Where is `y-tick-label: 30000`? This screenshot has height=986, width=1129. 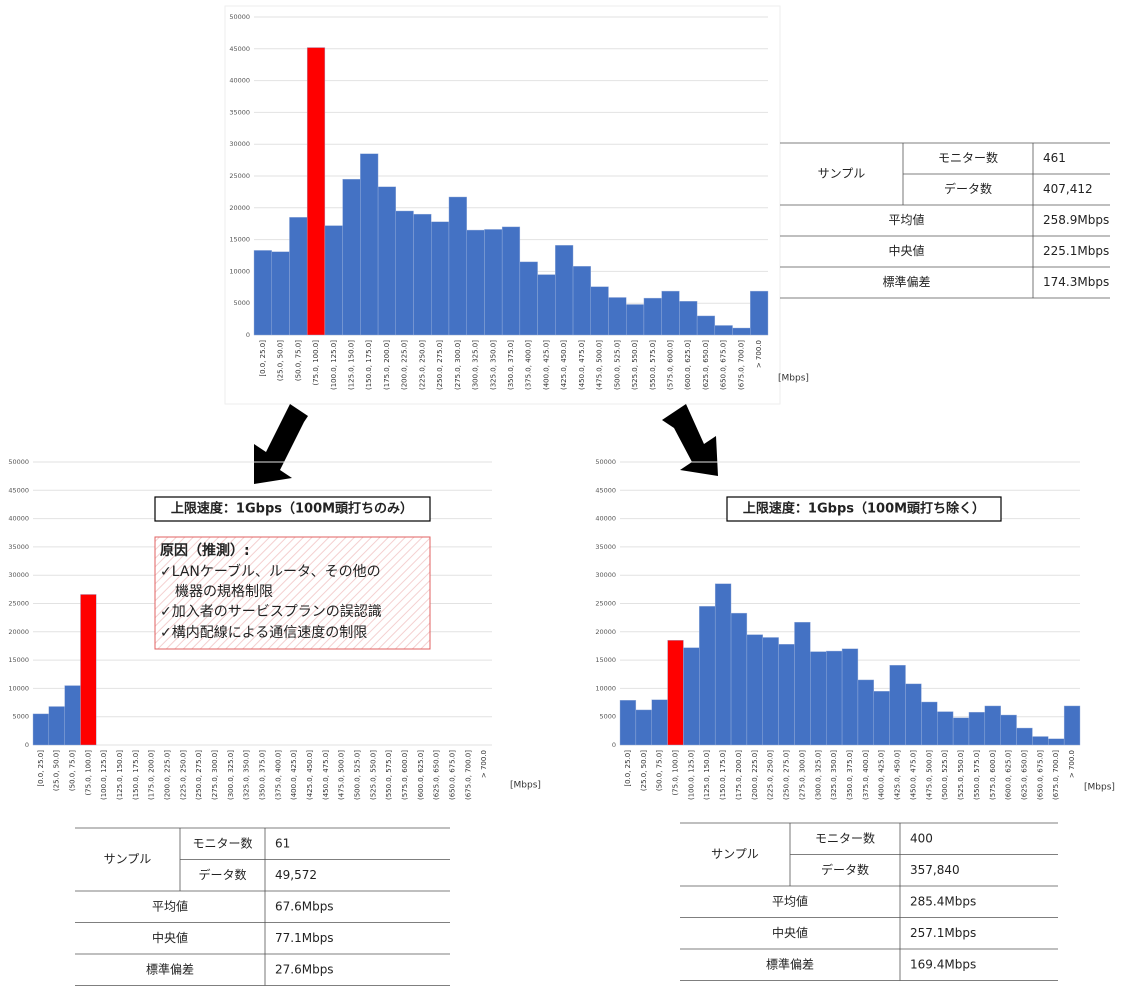
y-tick-label: 30000 is located at coordinates (18, 575).